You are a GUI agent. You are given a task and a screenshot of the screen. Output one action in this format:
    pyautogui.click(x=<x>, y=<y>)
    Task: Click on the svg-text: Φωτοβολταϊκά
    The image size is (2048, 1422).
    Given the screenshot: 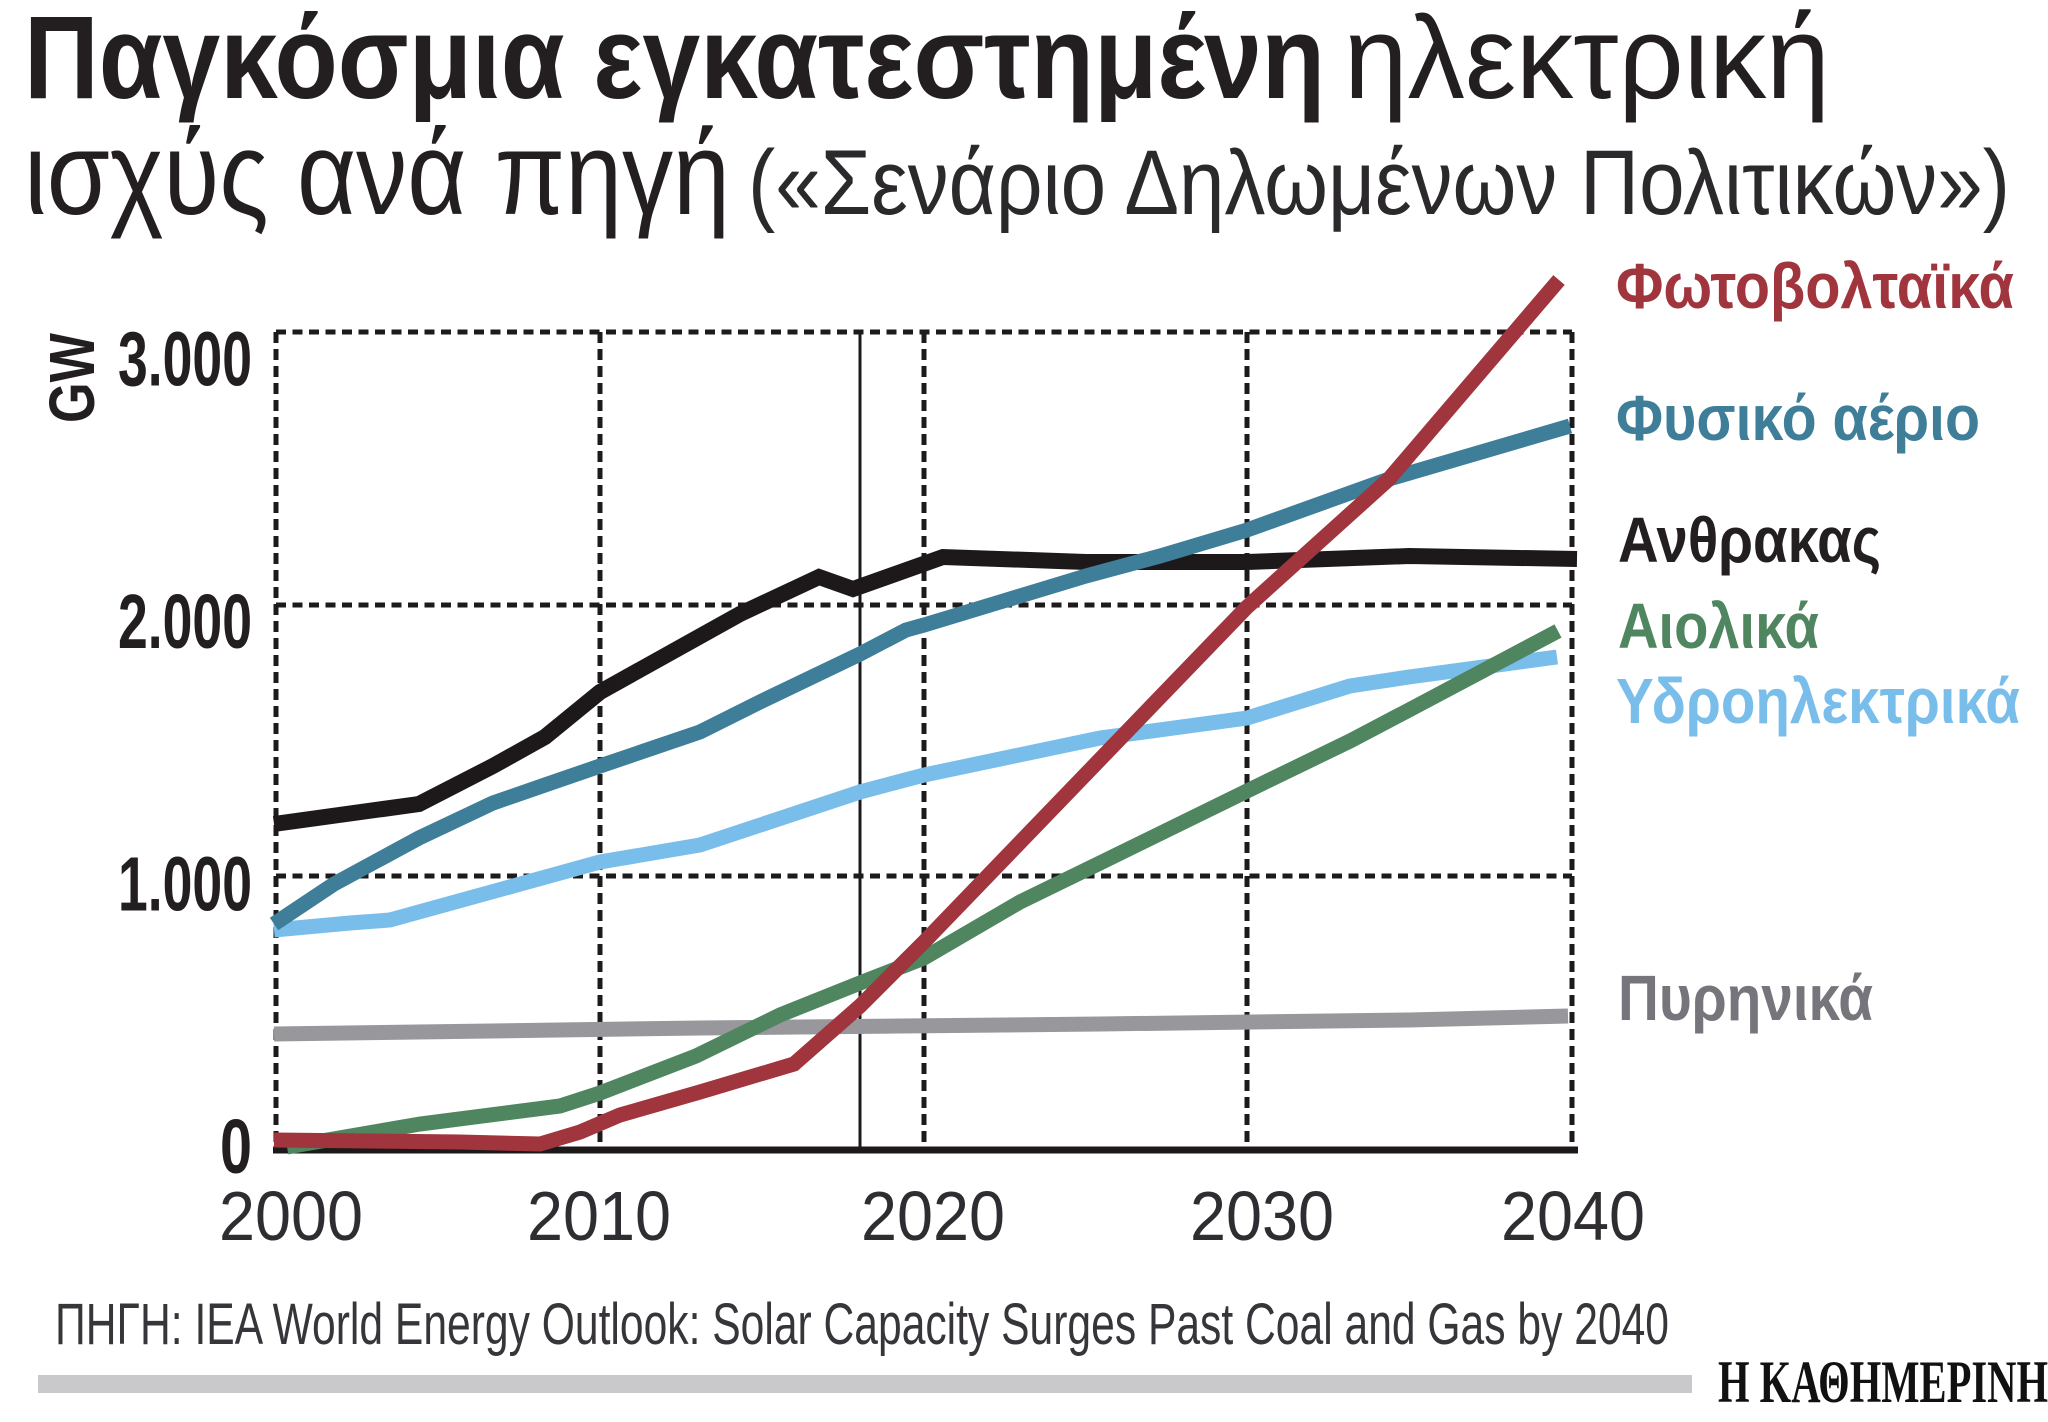 What is the action you would take?
    pyautogui.click(x=1815, y=286)
    